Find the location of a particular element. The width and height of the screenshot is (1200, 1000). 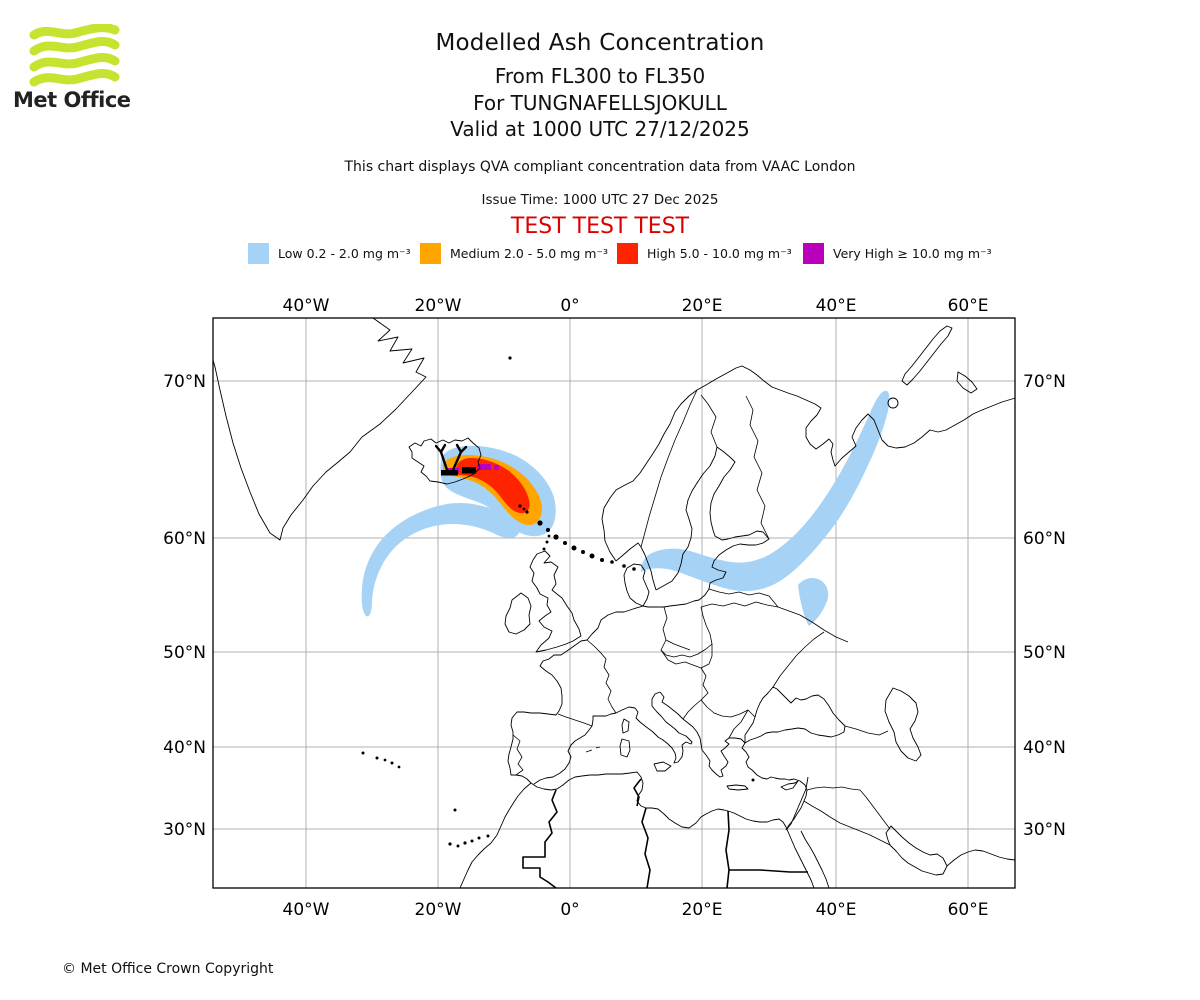

legend-item-low: Low 0.2 - 2.0 mg m⁻³ is located at coordinates (329, 253).